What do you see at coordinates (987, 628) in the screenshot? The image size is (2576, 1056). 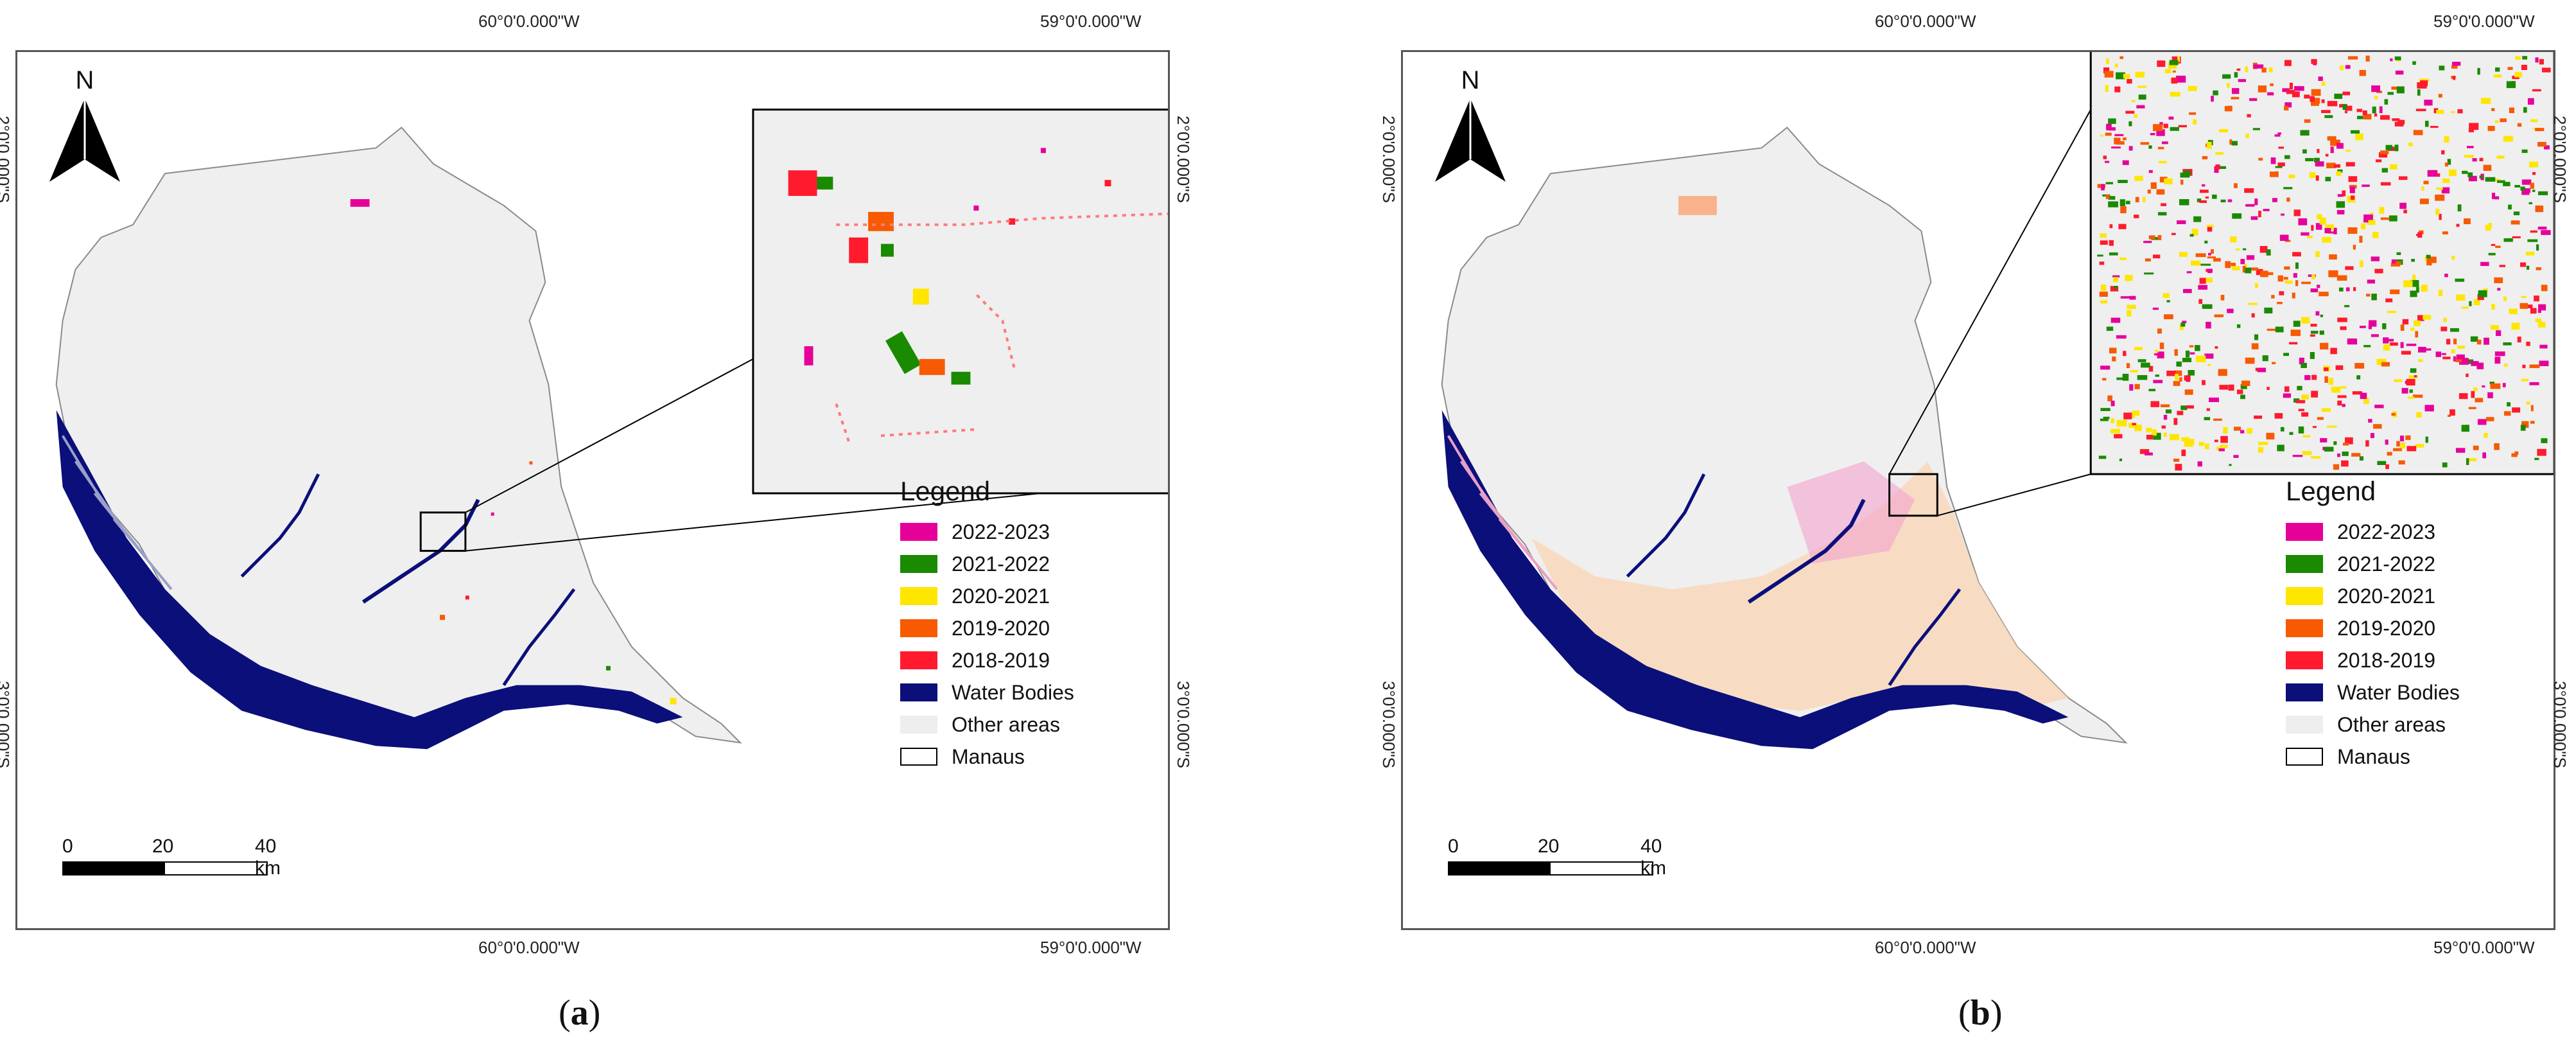 I see `legend-item: 2019-2020` at bounding box center [987, 628].